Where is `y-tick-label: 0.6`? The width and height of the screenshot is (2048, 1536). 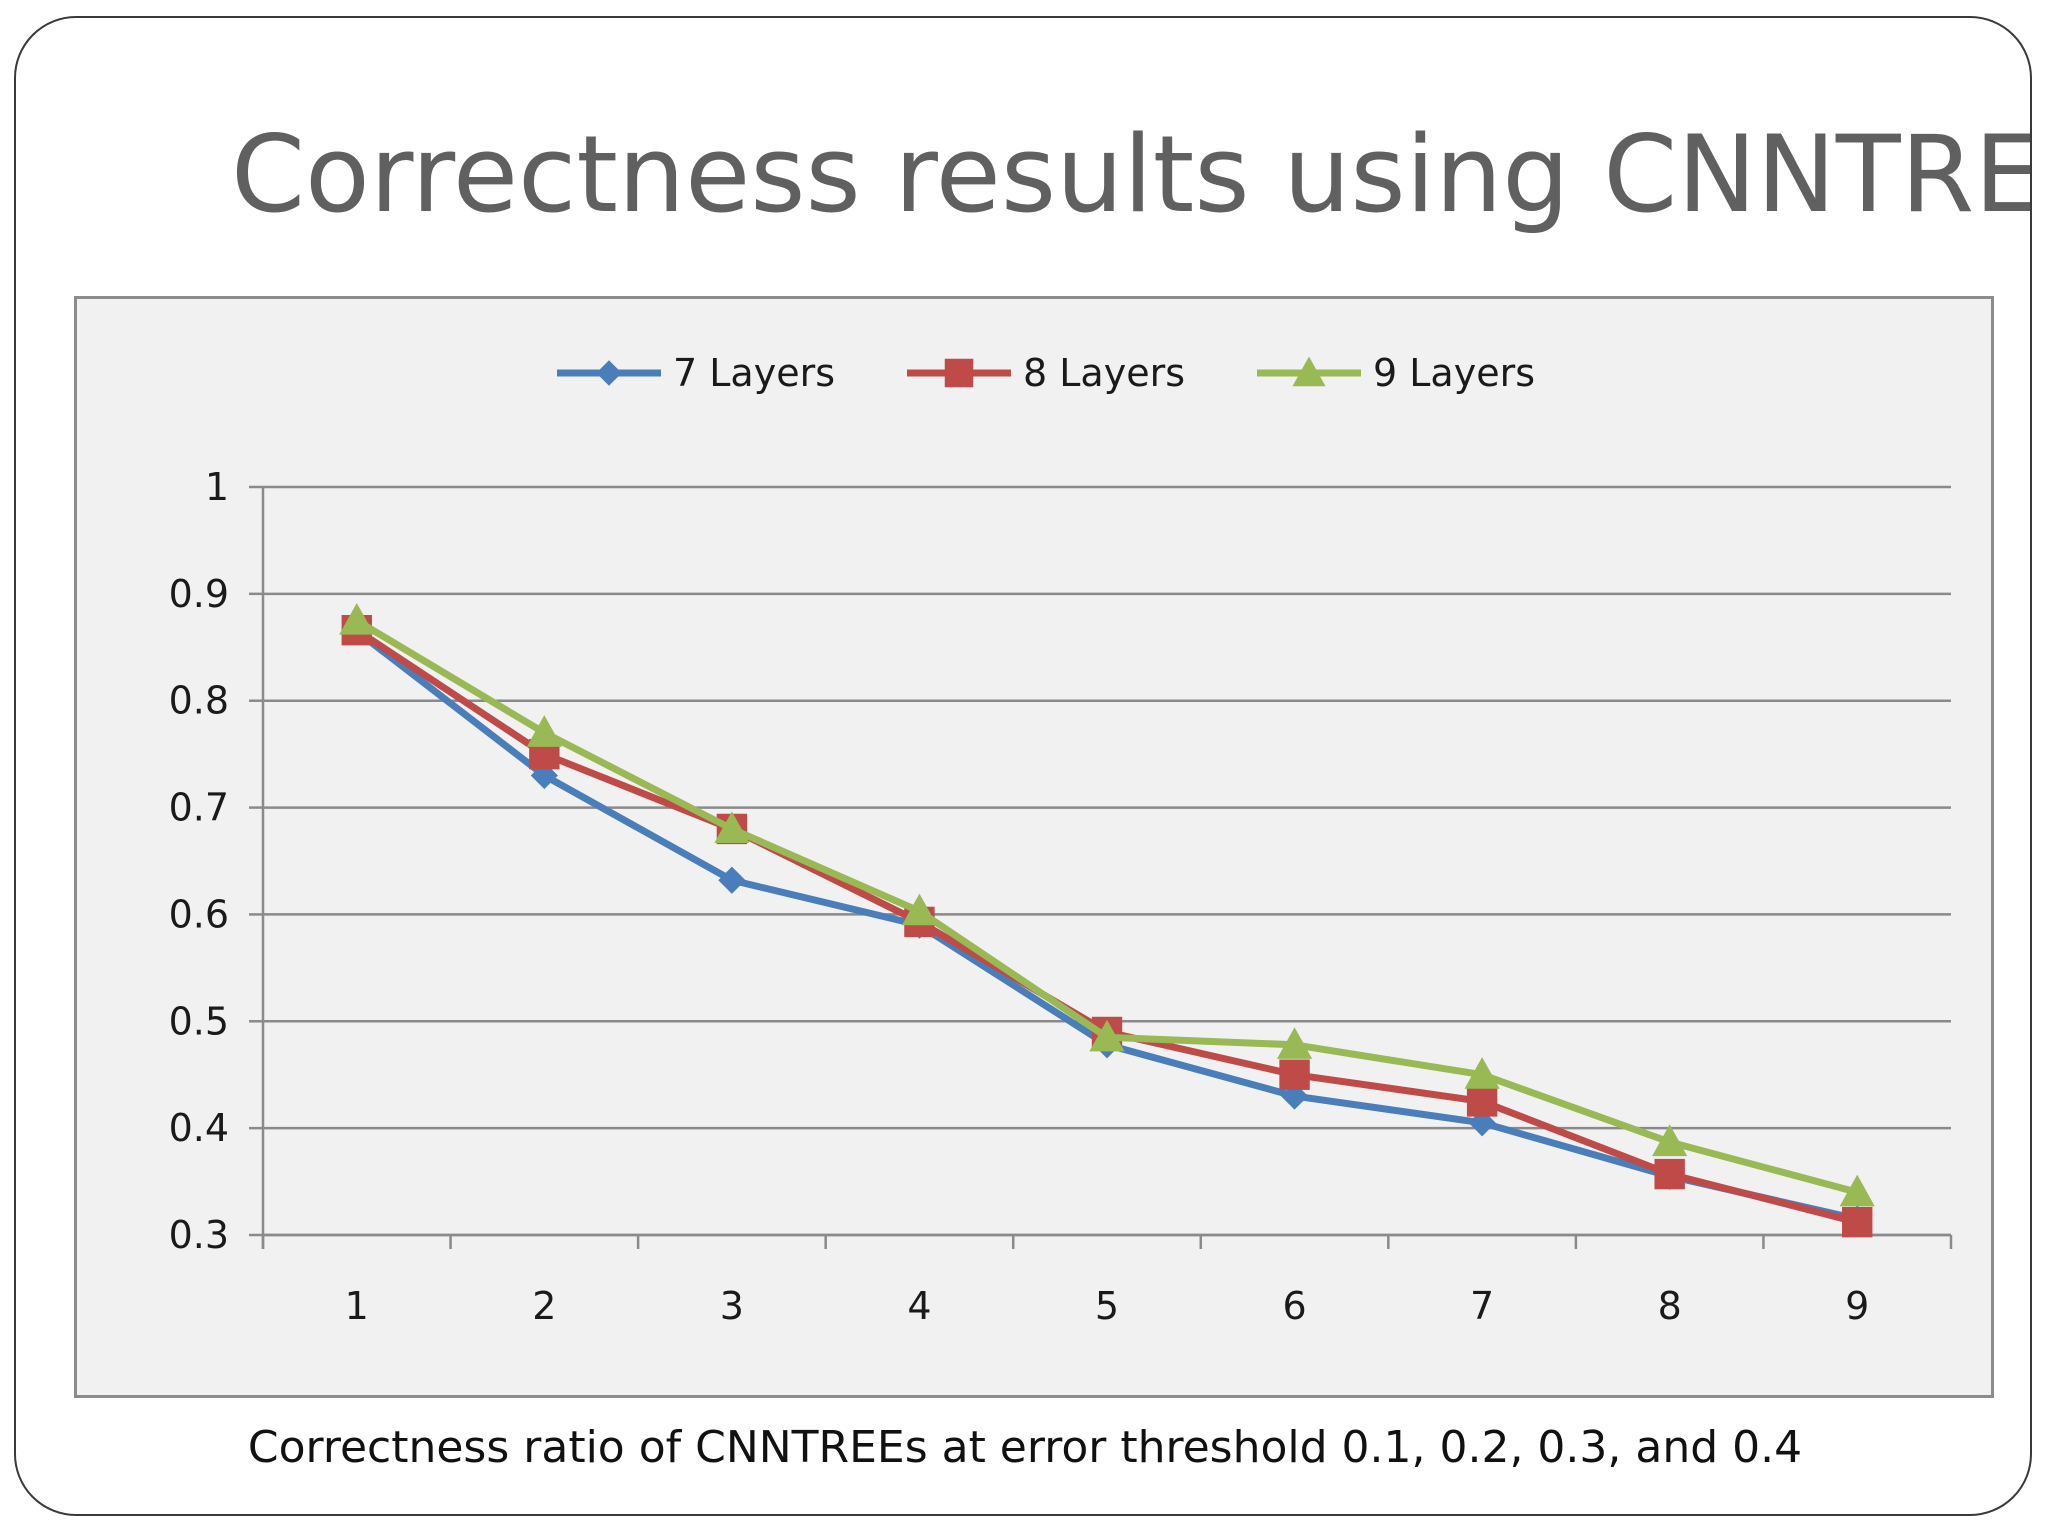
y-tick-label: 0.6 is located at coordinates (199, 914).